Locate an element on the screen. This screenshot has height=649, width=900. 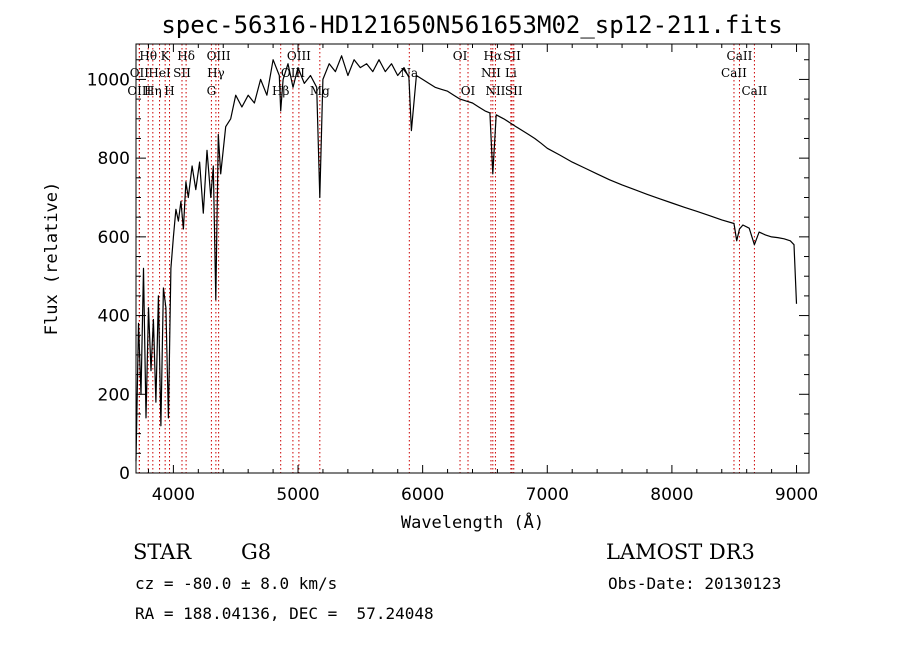
marker-label: G is located at coordinates (212, 91).